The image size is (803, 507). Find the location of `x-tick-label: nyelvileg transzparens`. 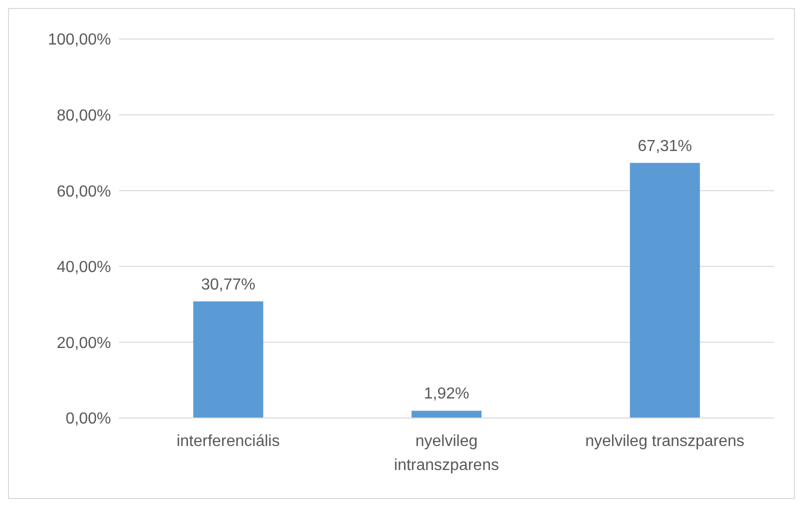

x-tick-label: nyelvileg transzparens is located at coordinates (664, 441).